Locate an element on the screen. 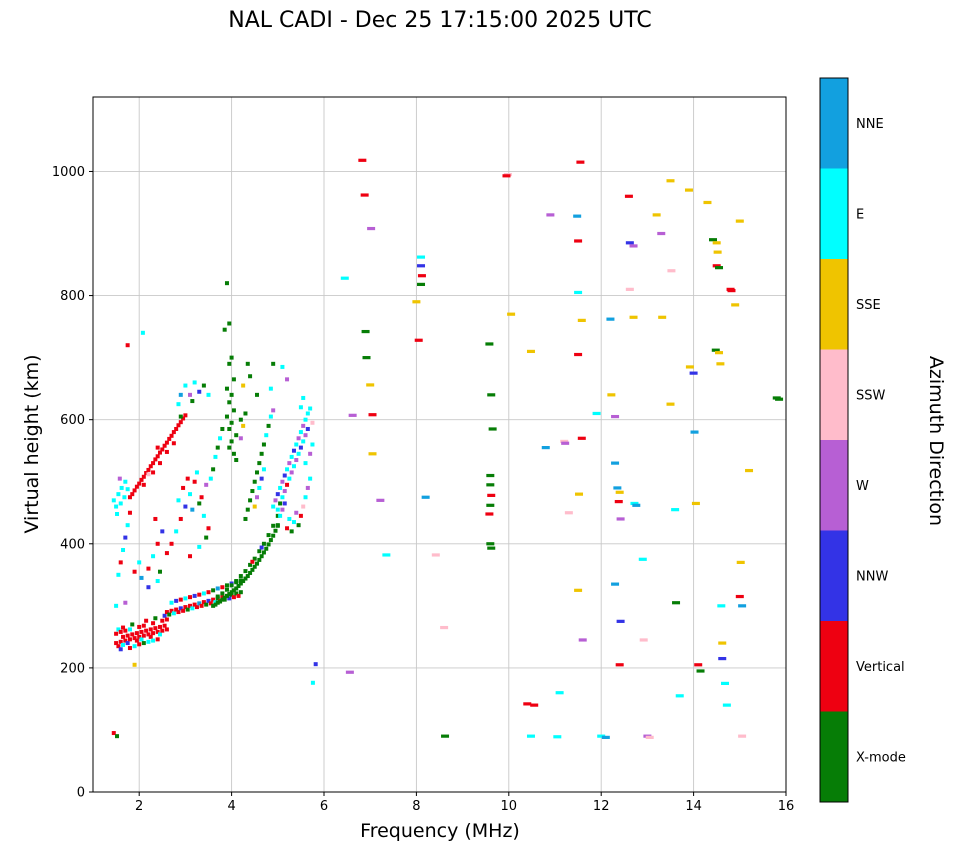 The image size is (958, 857). colorbar-segment-x-mode is located at coordinates (834, 757).